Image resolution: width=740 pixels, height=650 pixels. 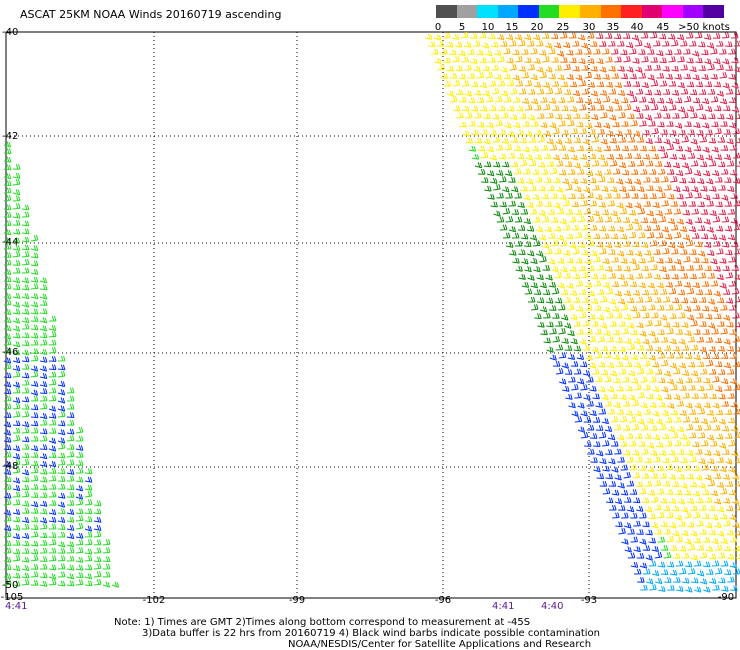 I want to click on lat-label: -40, so click(x=10, y=32).